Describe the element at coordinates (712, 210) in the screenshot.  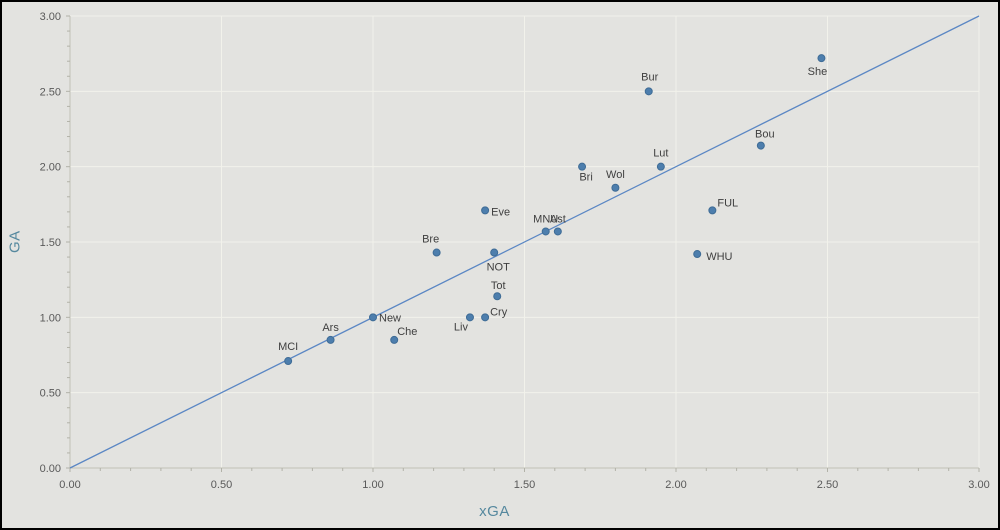
I see `data-point-FUL` at that location.